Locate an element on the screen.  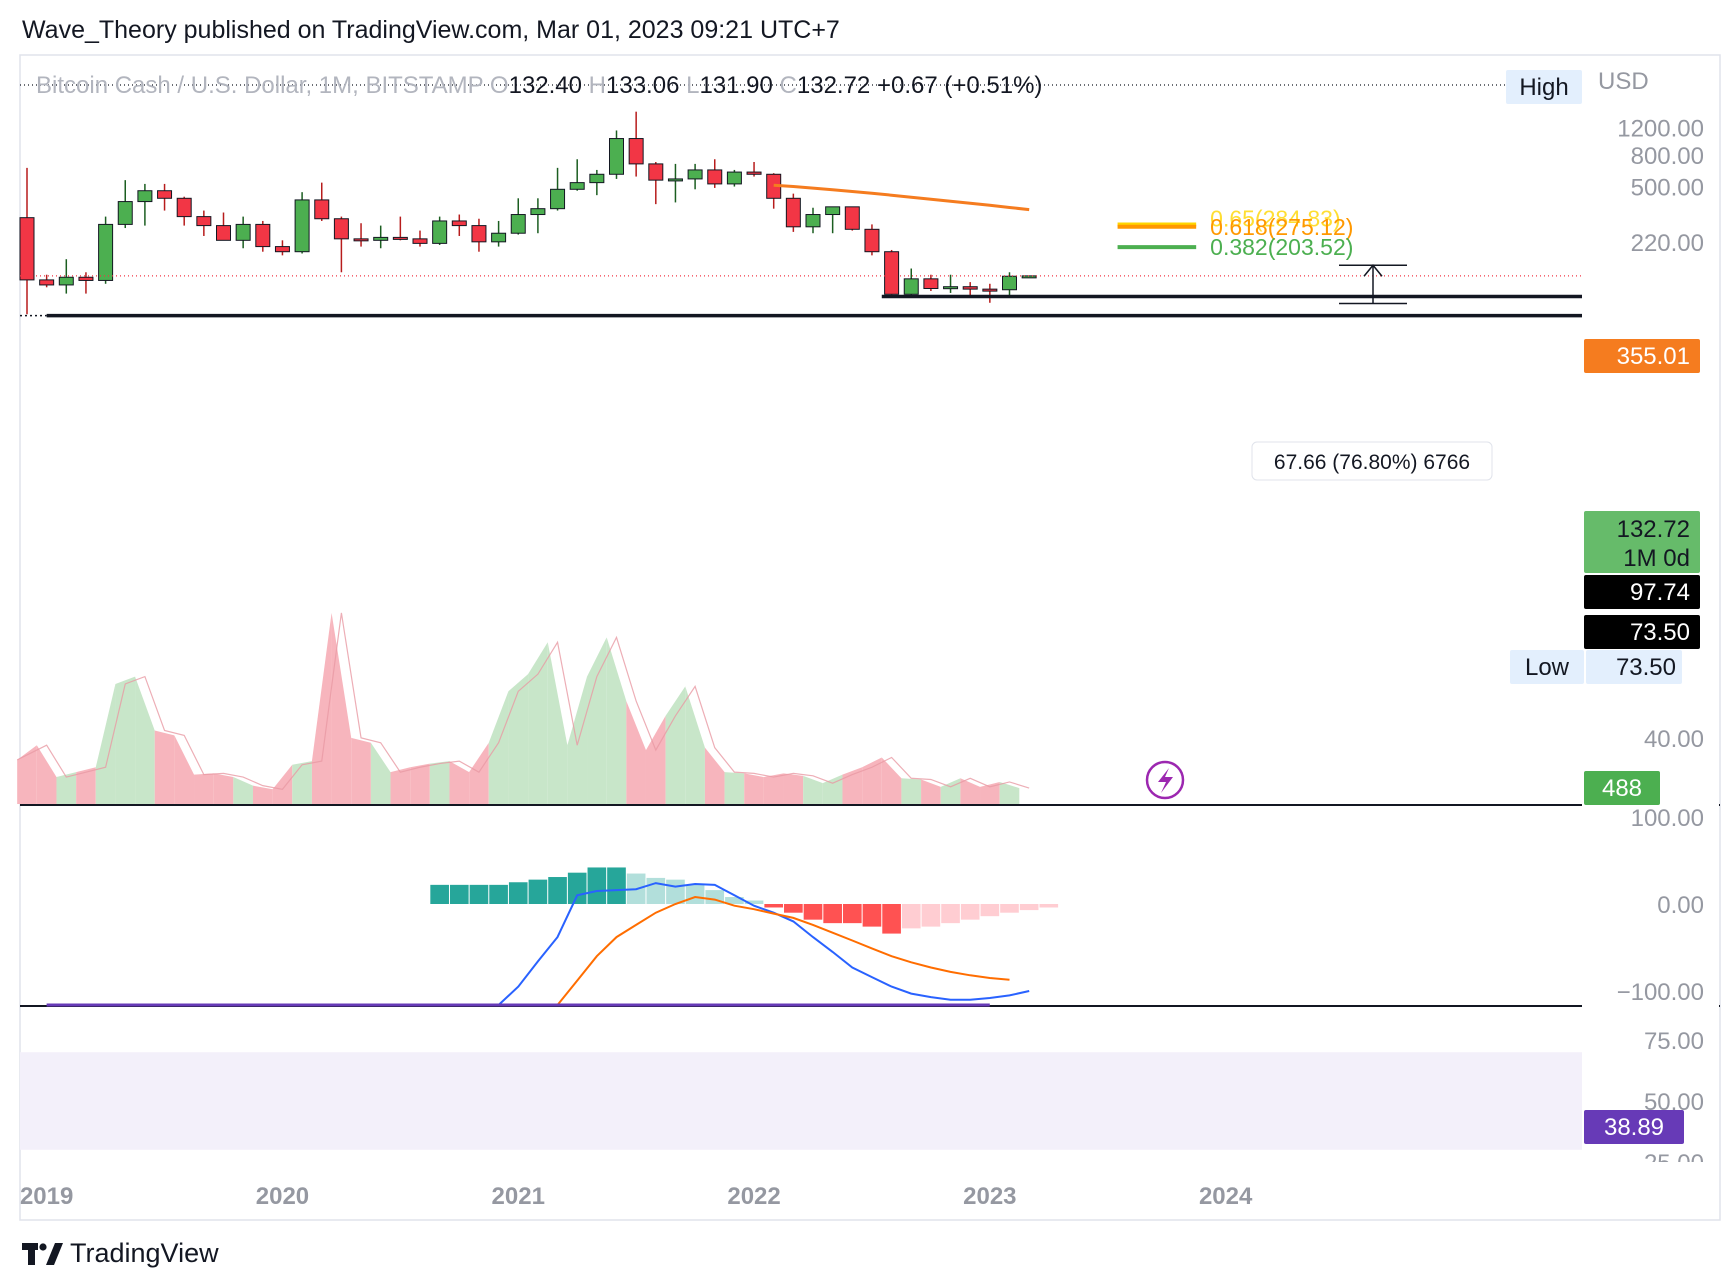
macd-axis-tick: 0.00 is located at coordinates (1680, 905).